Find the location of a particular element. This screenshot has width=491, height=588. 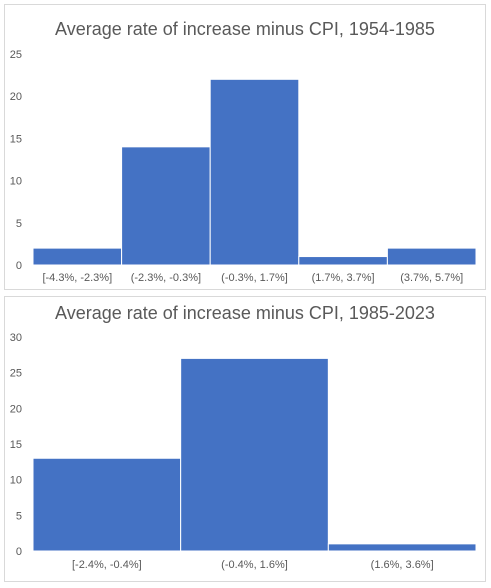

x-tick-label: (-2.3%, -0.3%] is located at coordinates (166, 278).